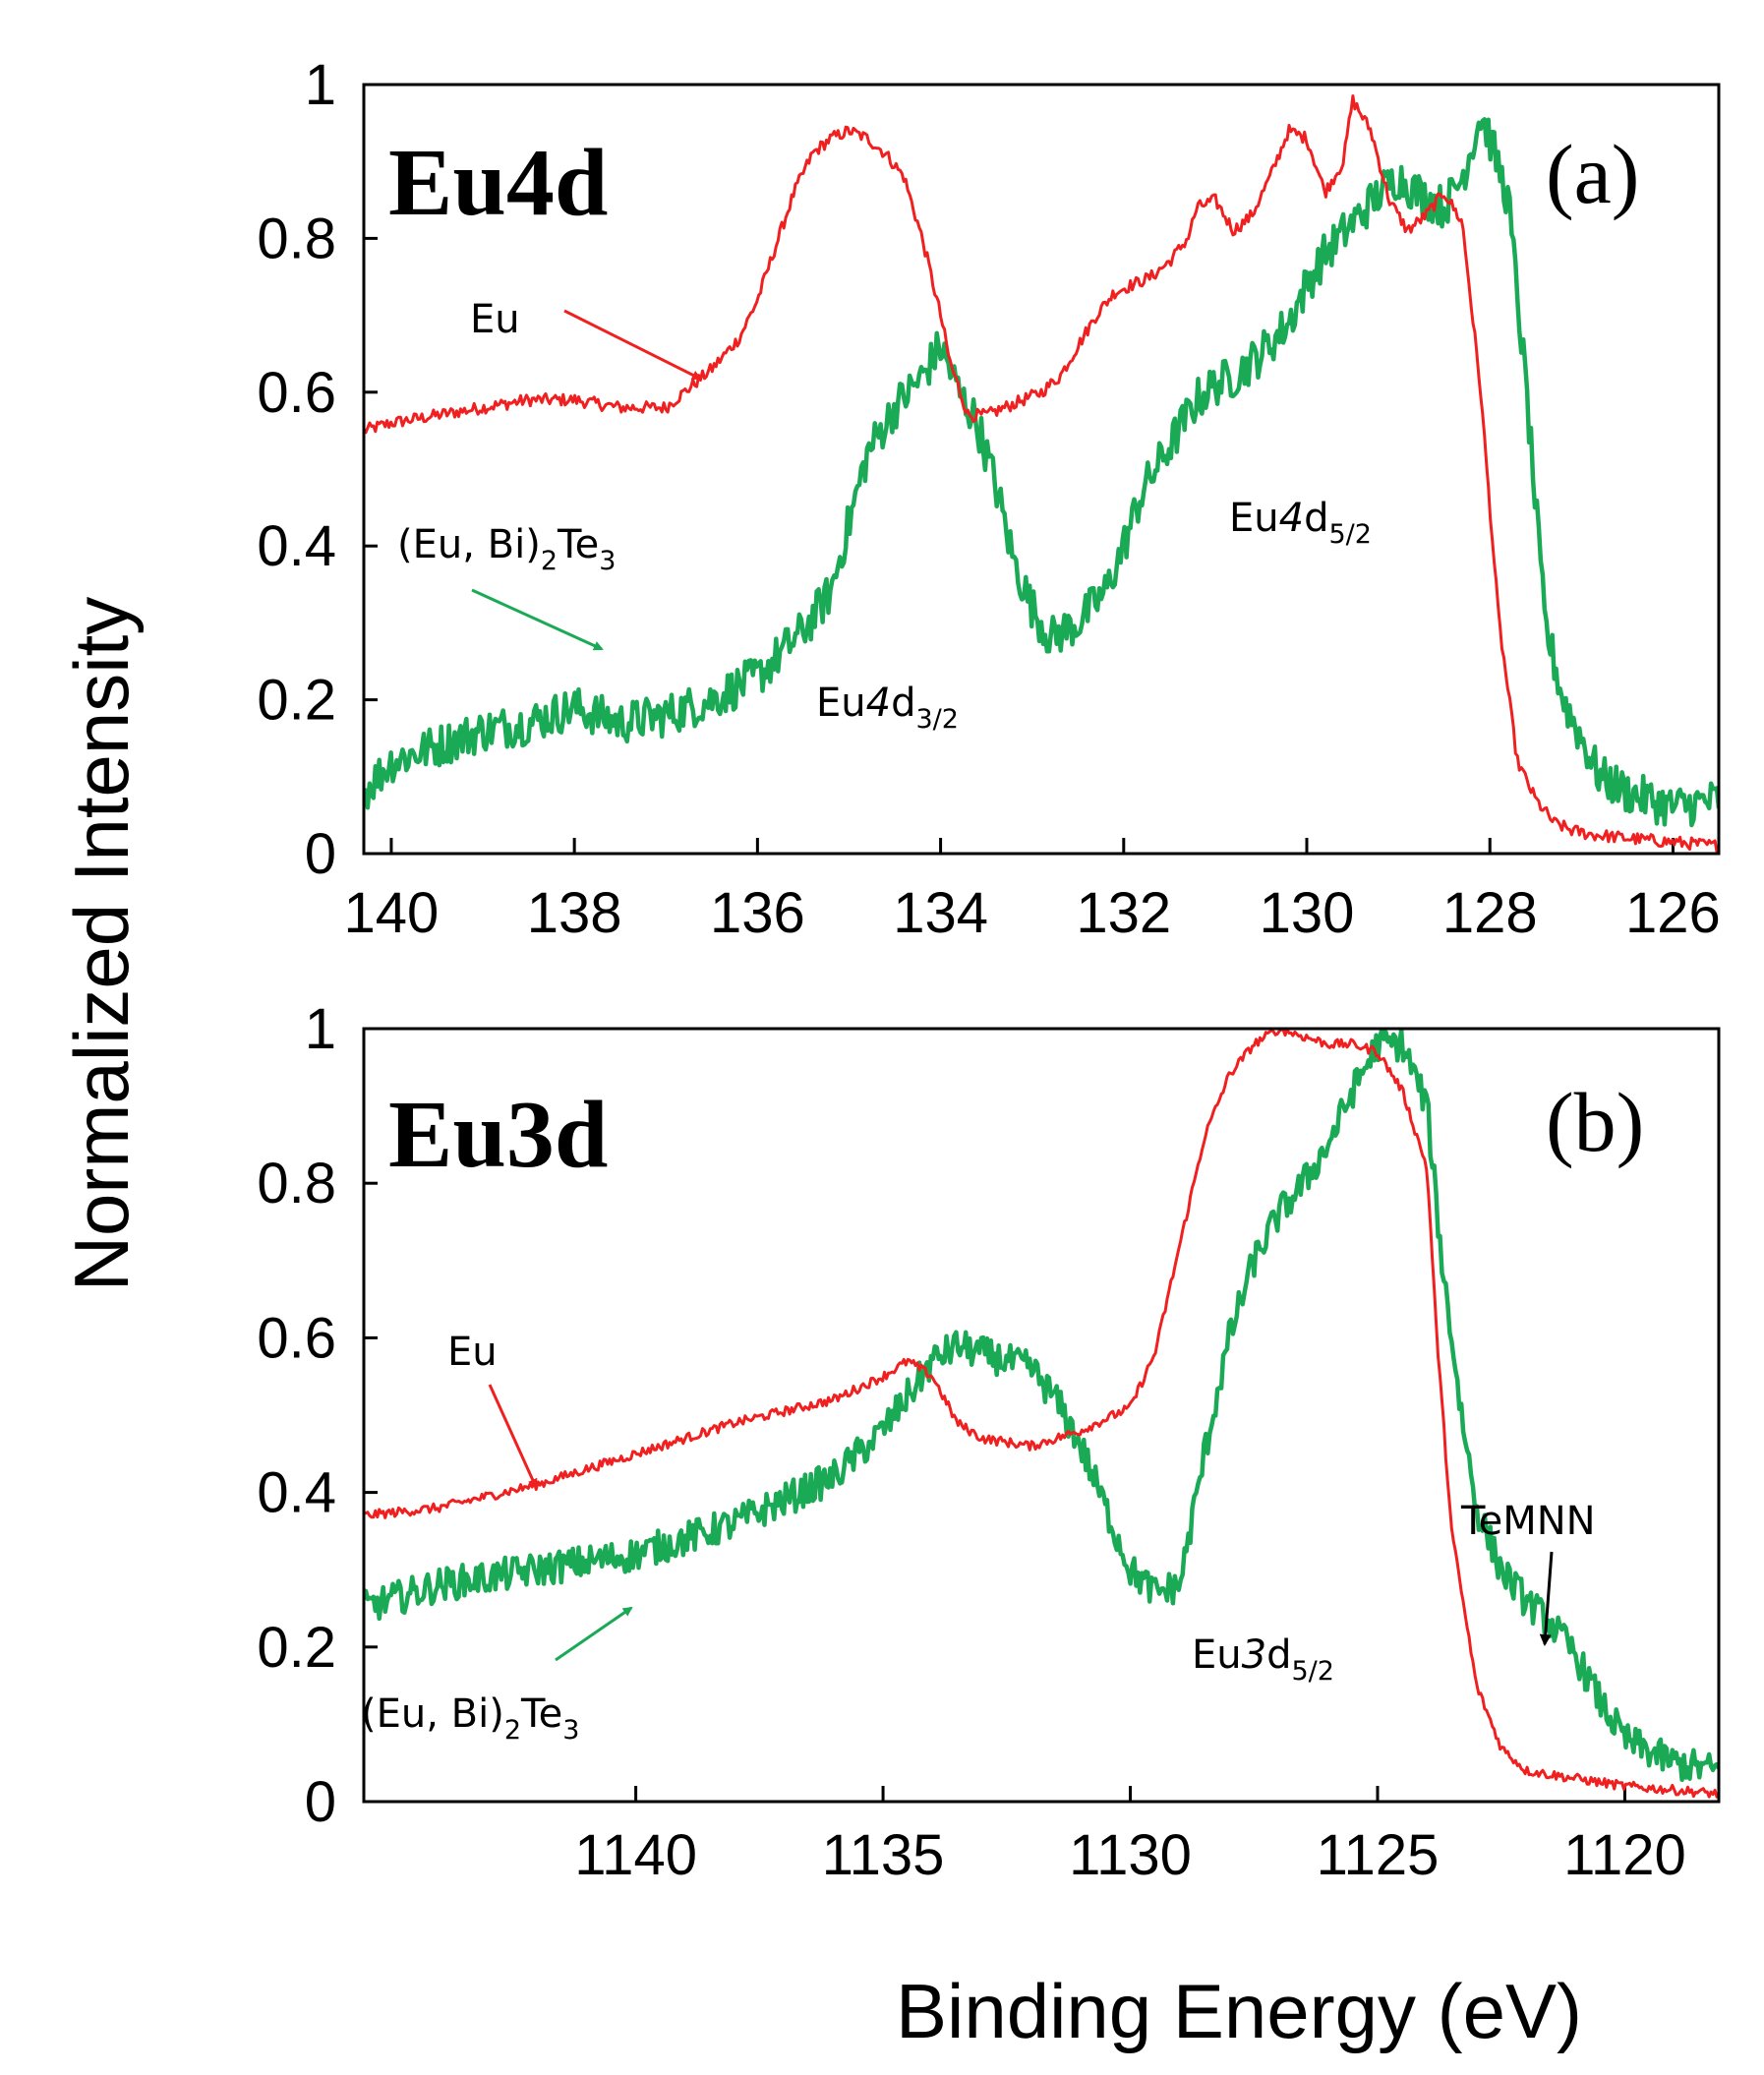 The image size is (1764, 2075). What do you see at coordinates (1528, 1521) in the screenshot?
I see `panel-b-temnn-label: TeMNN` at bounding box center [1528, 1521].